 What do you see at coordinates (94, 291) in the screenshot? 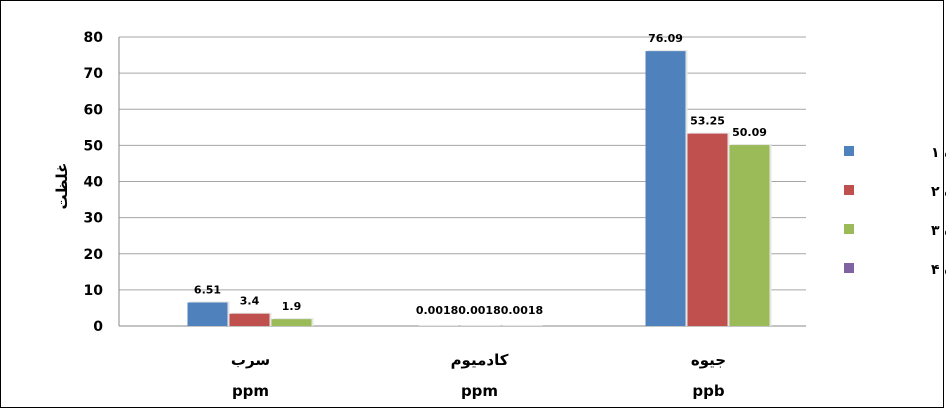
I see `y-tick-label: 10` at bounding box center [94, 291].